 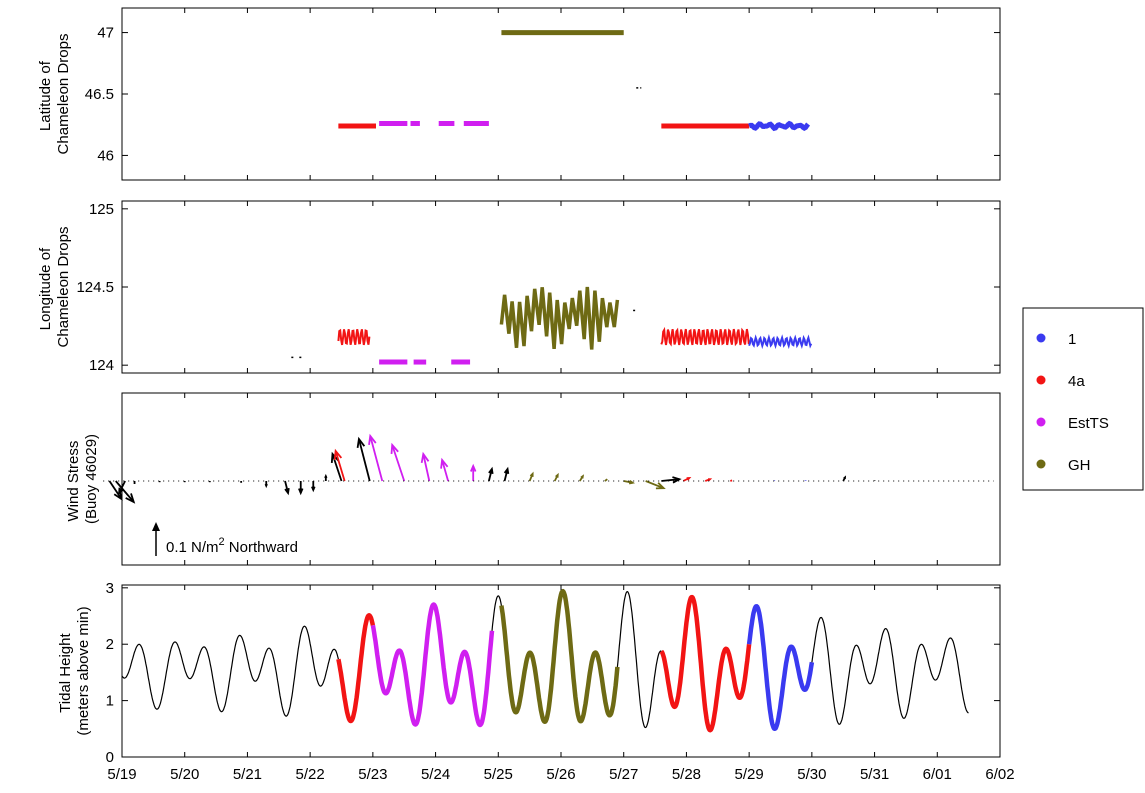 What do you see at coordinates (74, 670) in the screenshot?
I see `tidal-ylabel: Tidal Height (meters above min)` at bounding box center [74, 670].